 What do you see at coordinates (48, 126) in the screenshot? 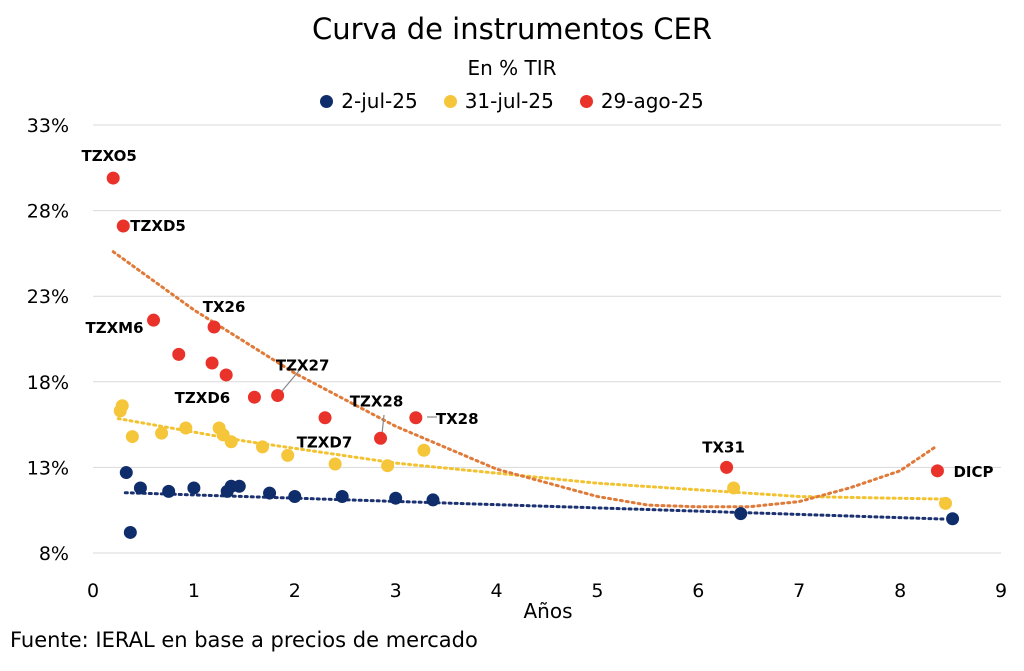
I see `y-tick-label: 33%` at bounding box center [48, 126].